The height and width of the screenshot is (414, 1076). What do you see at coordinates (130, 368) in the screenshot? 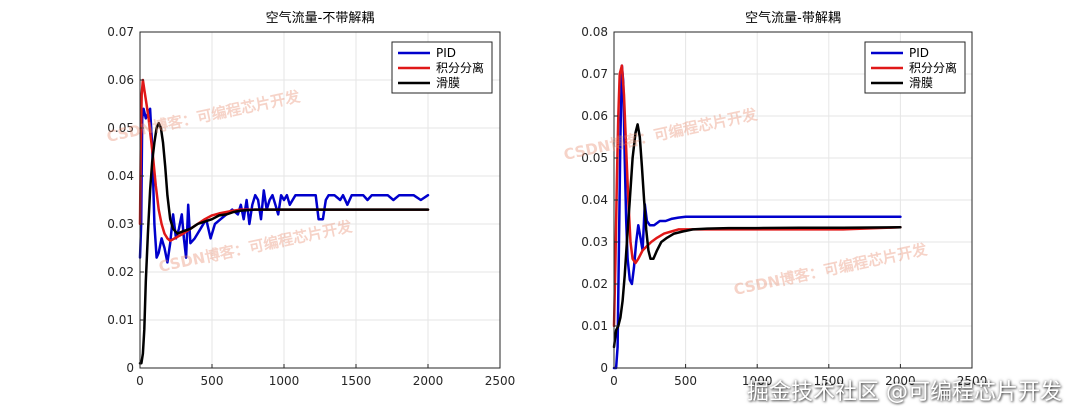
I see `left-y-tick-label: 0` at bounding box center [130, 368].